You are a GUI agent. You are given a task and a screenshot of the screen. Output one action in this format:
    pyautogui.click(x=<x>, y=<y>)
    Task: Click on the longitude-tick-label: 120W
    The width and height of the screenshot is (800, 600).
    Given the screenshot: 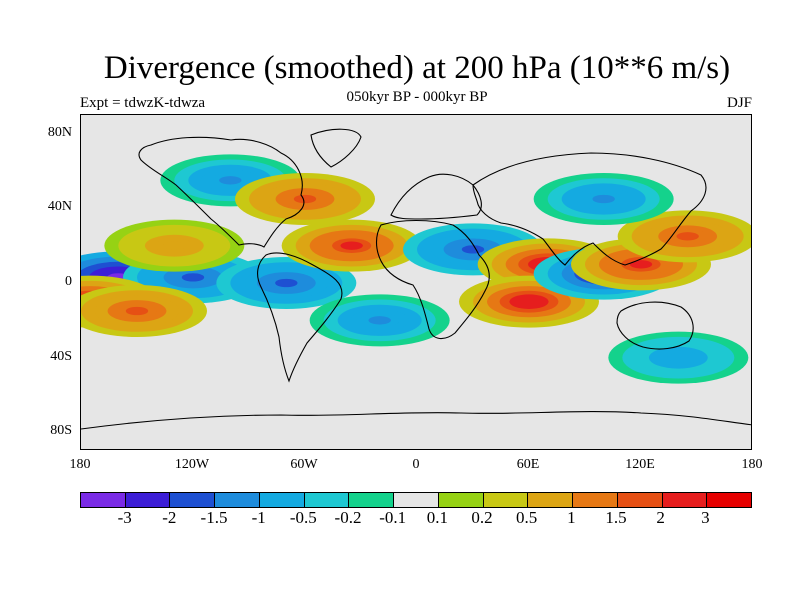 What is the action you would take?
    pyautogui.click(x=192, y=464)
    